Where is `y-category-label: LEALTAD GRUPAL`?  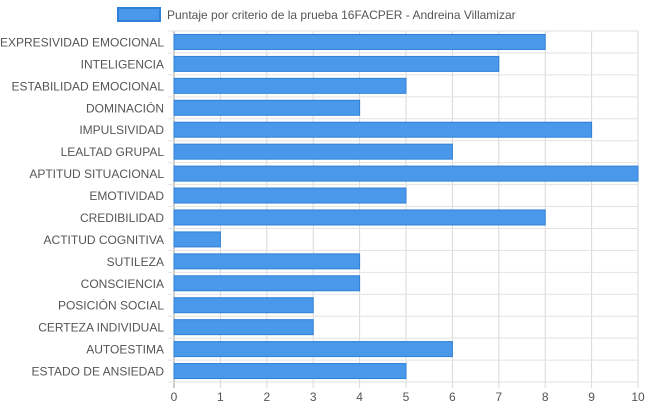
y-category-label: LEALTAD GRUPAL is located at coordinates (113, 152).